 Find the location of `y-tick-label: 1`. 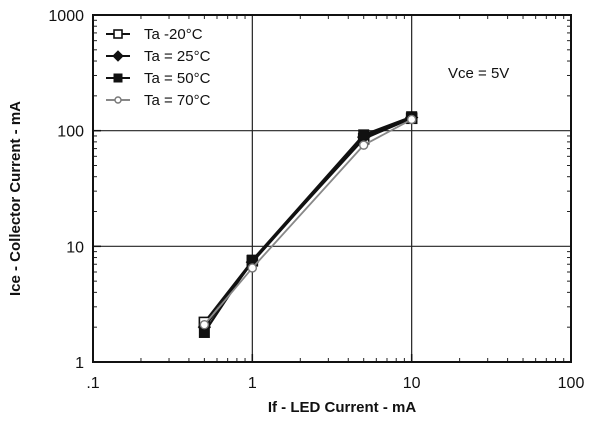

y-tick-label: 1 is located at coordinates (79, 363).